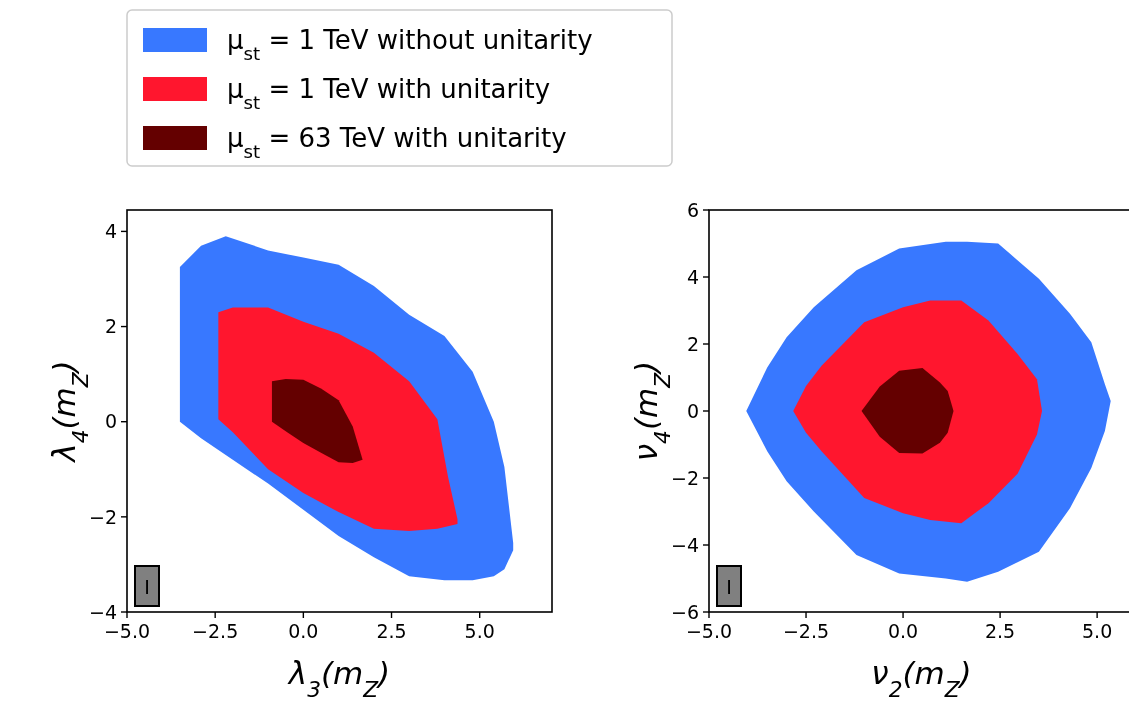 The height and width of the screenshot is (717, 1137). I want to click on y-tick-label: −6, so click(684, 611).